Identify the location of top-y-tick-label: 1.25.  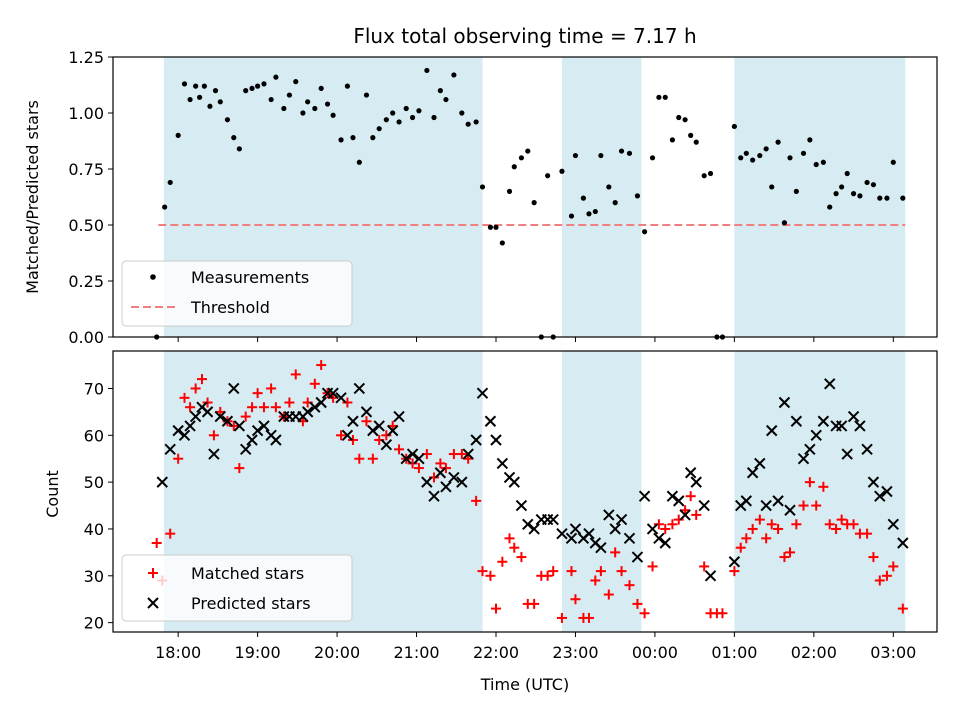
(86, 57).